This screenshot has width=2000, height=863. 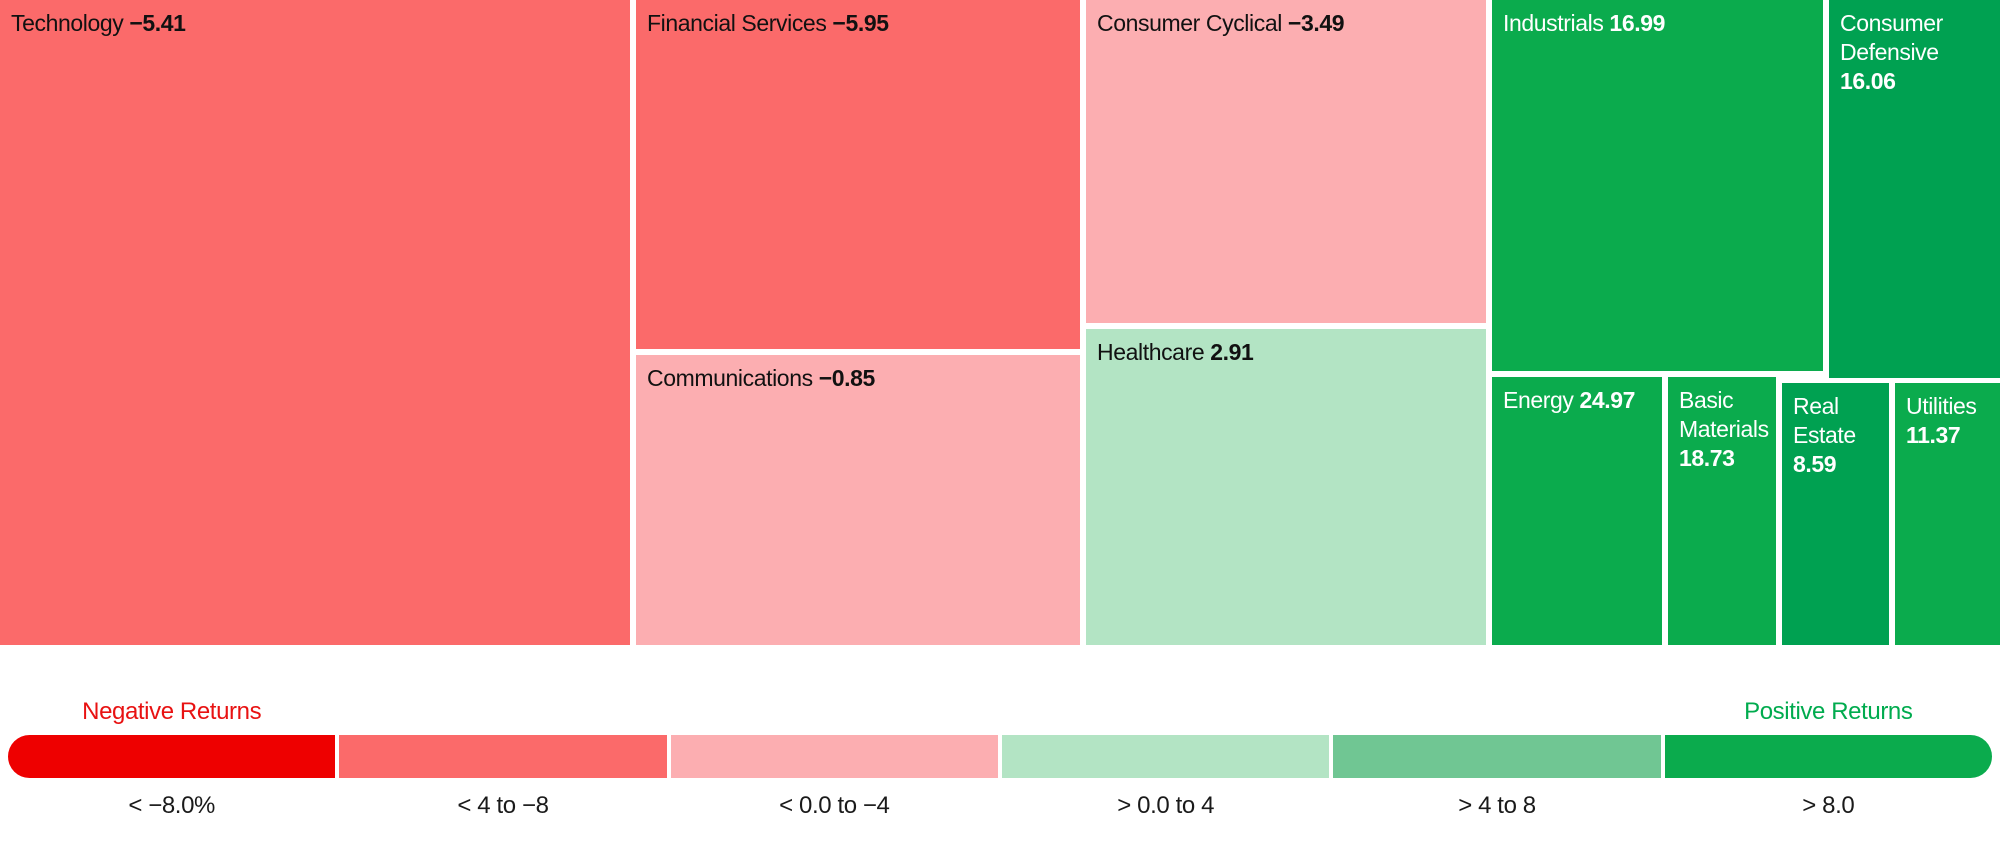 What do you see at coordinates (740, 23) in the screenshot?
I see `tile-name: Financial Services` at bounding box center [740, 23].